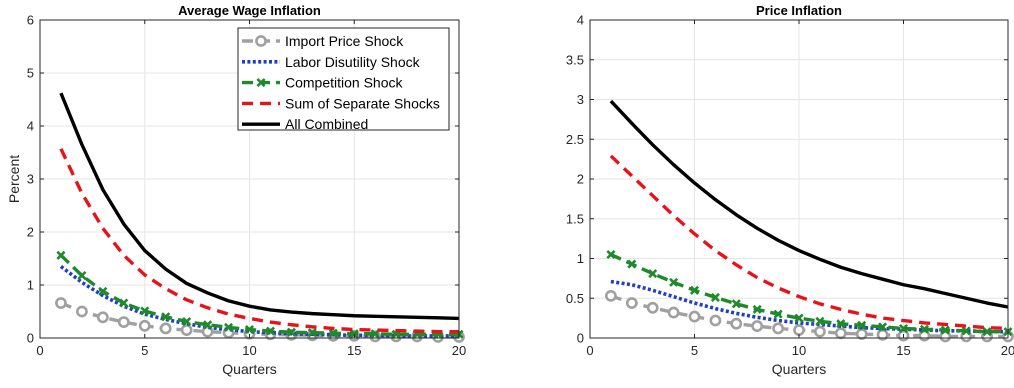  Describe the element at coordinates (344, 41) in the screenshot. I see `legend-label: Import Price Shock` at that location.